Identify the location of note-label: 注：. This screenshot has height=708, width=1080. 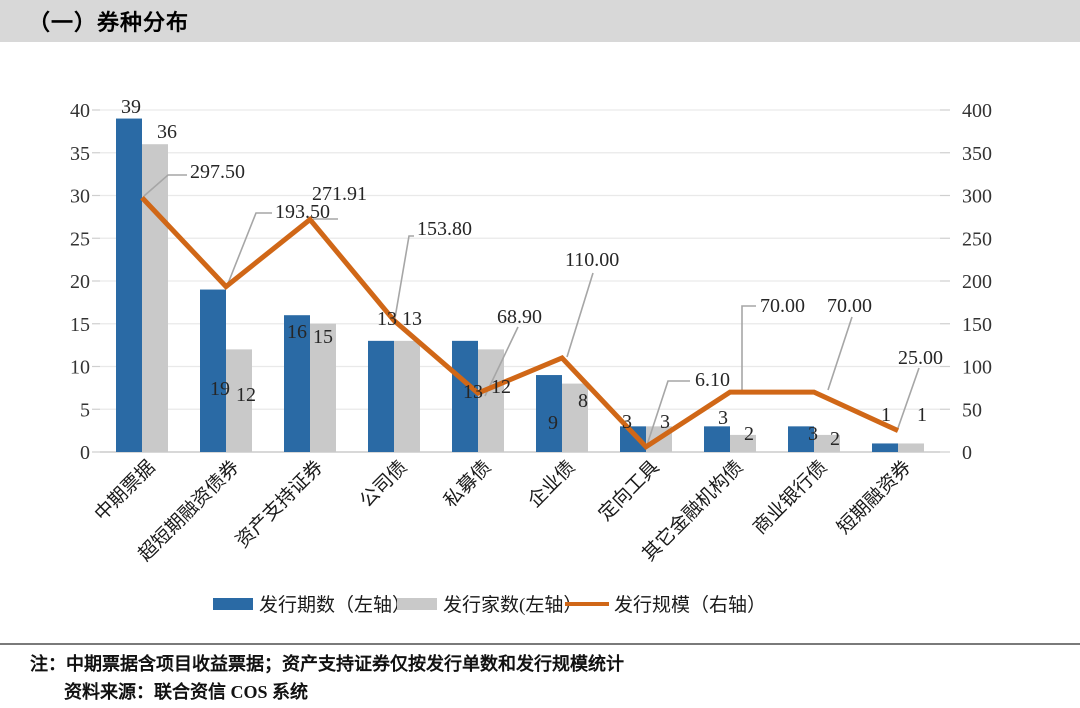
(48, 664).